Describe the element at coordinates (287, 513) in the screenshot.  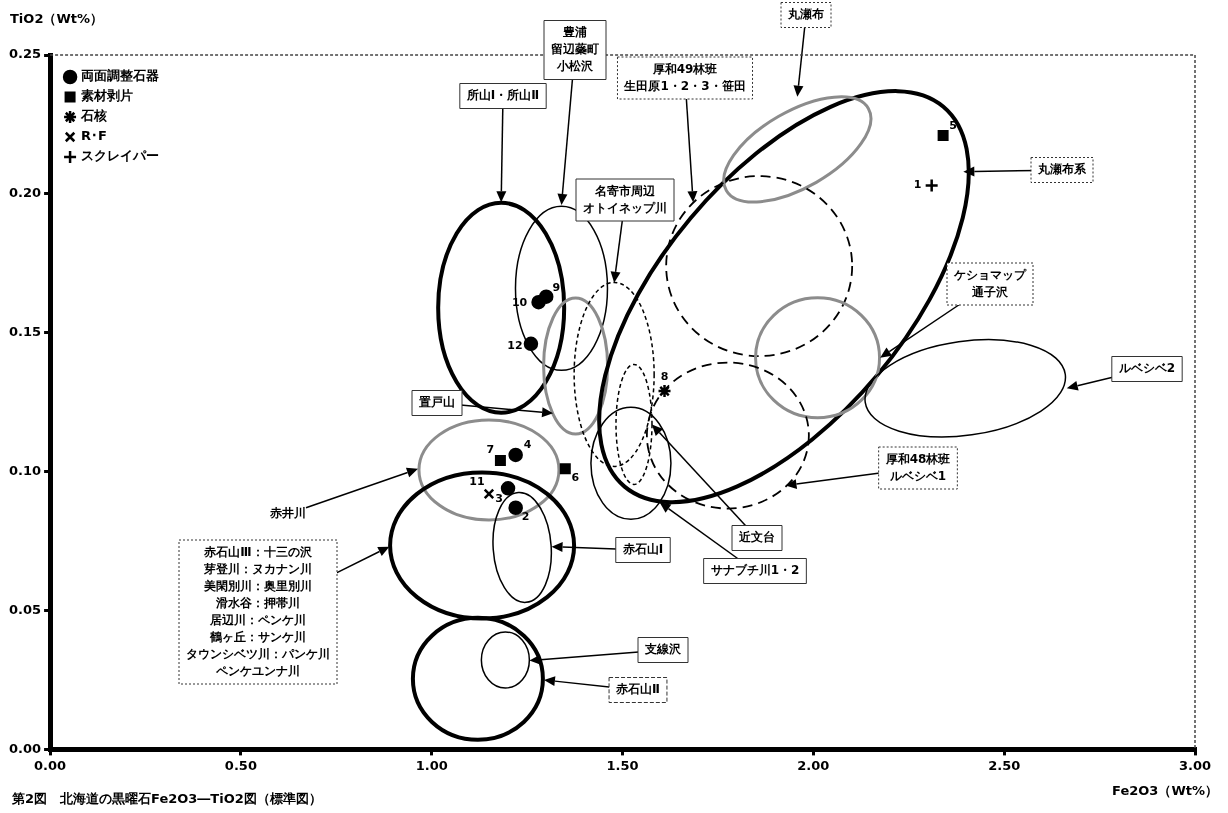
I see `annotation: 赤井川` at that location.